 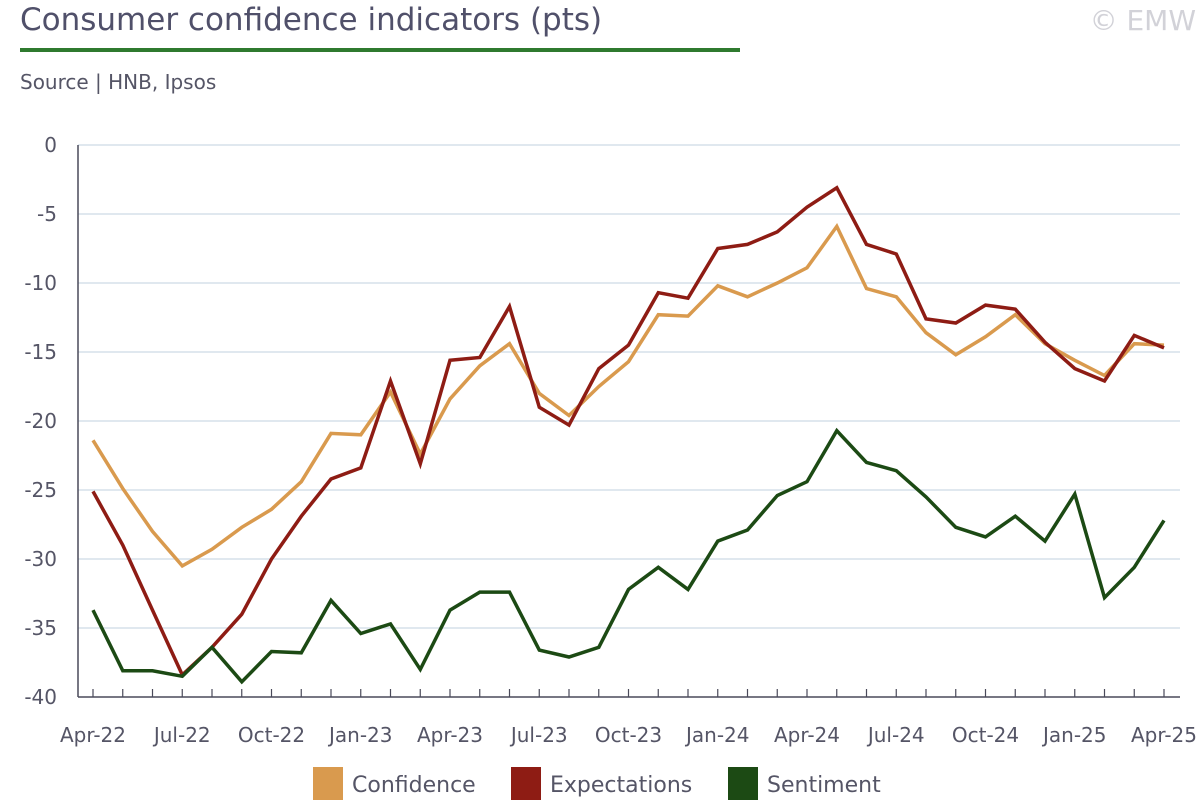 I want to click on x-tick-label: Oct-23, so click(x=628, y=735).